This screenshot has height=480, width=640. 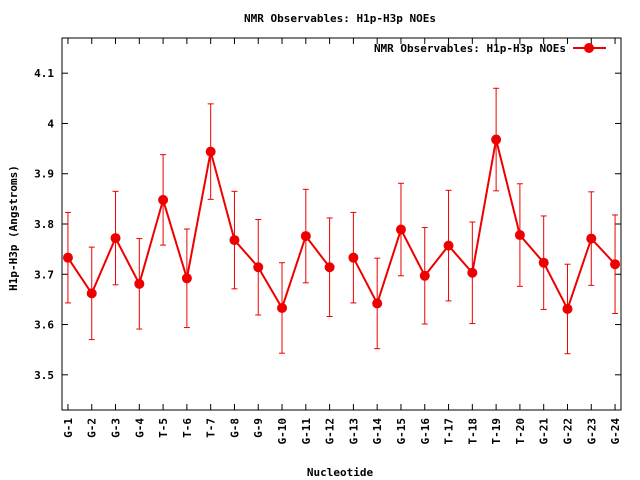 I want to click on x-tick-label: G-14, so click(x=377, y=431).